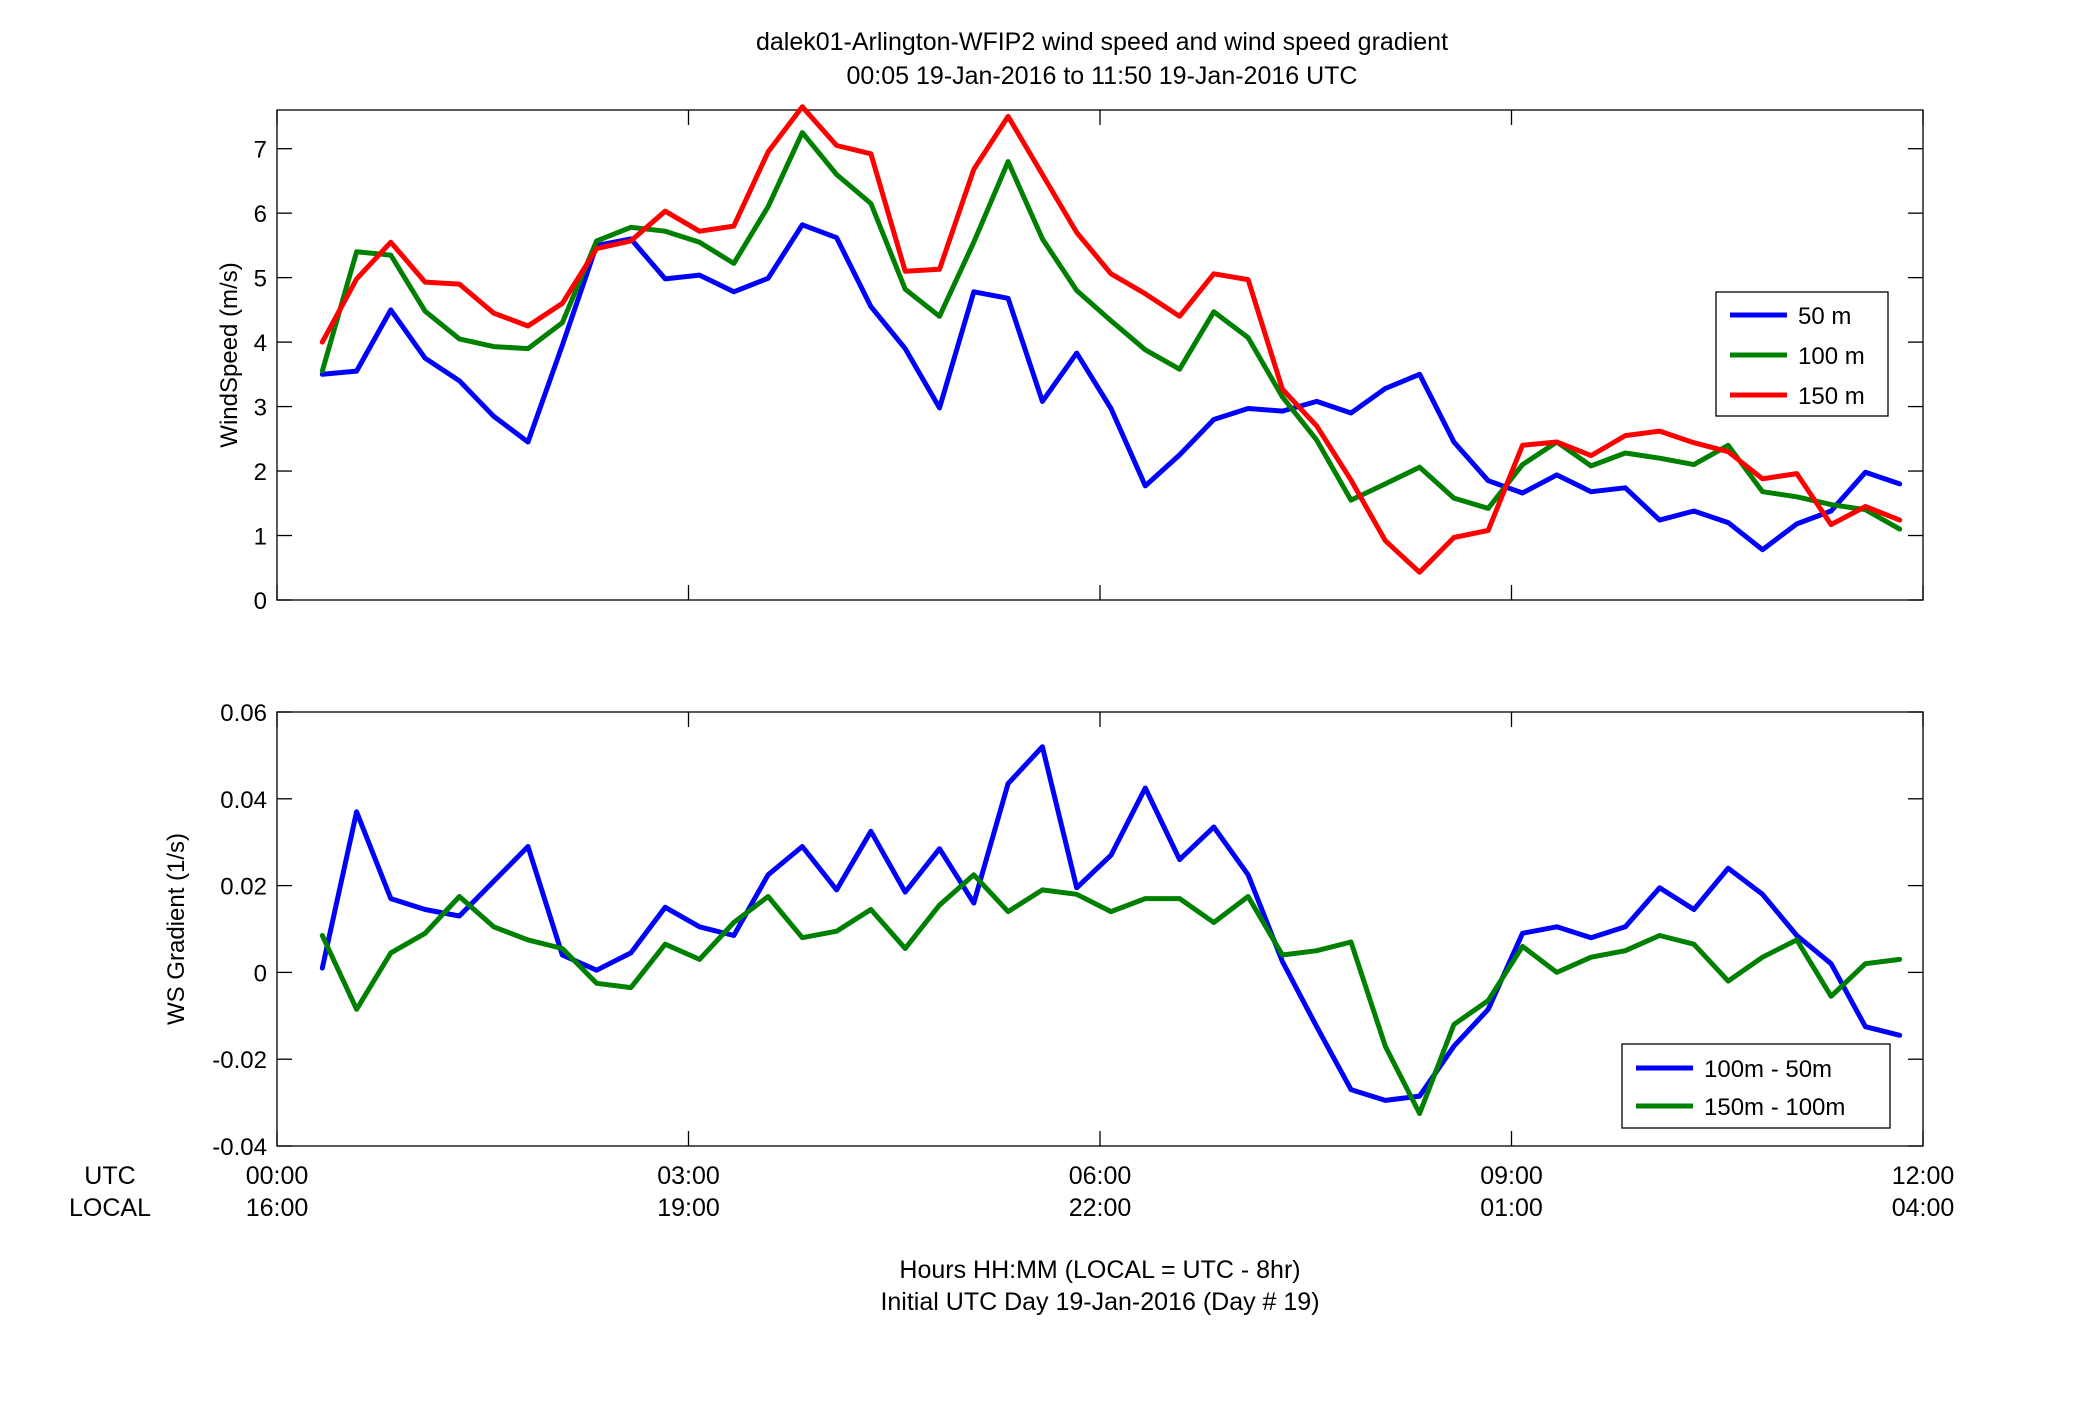  What do you see at coordinates (1756, 1086) in the screenshot?
I see `gradient-legend: 100m - 50m 150m - 100m` at bounding box center [1756, 1086].